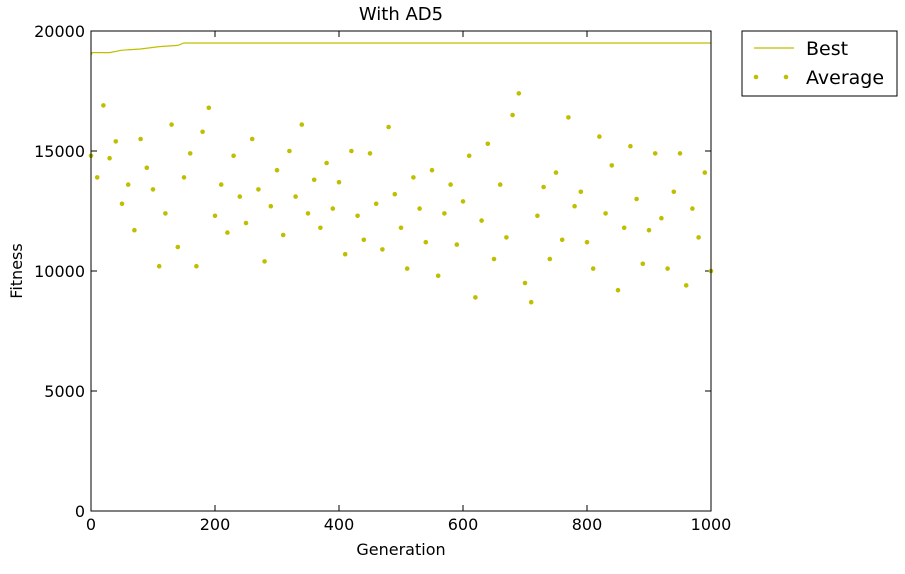 The image size is (905, 574). What do you see at coordinates (400, 49) in the screenshot?
I see `best-line` at bounding box center [400, 49].